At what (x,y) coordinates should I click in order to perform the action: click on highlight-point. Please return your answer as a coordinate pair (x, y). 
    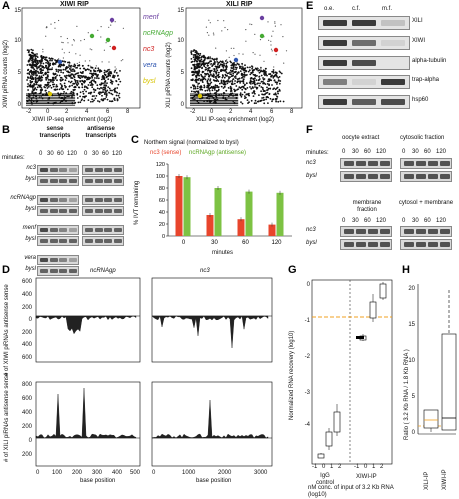
    Looking at the image, I should click on (60, 62).